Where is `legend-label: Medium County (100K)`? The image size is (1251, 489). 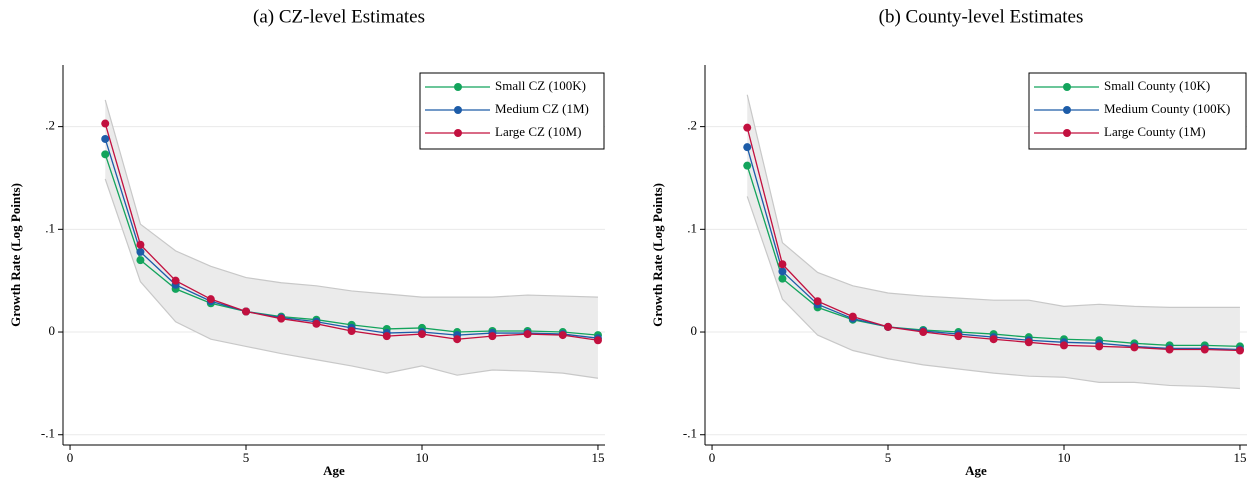 legend-label: Medium County (100K) is located at coordinates (1167, 108).